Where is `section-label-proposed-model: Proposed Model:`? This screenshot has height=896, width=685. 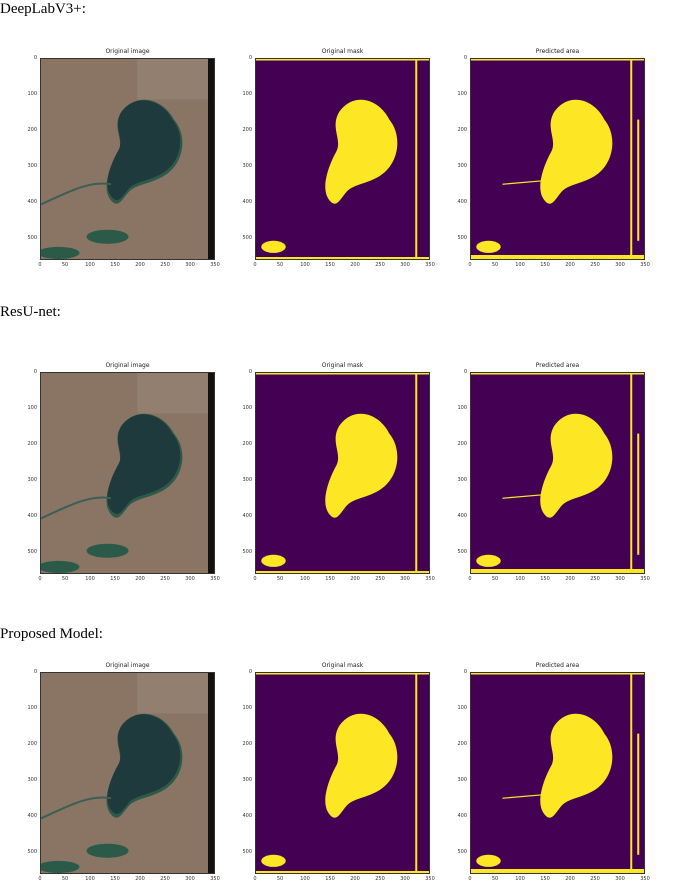 section-label-proposed-model: Proposed Model: is located at coordinates (51, 634).